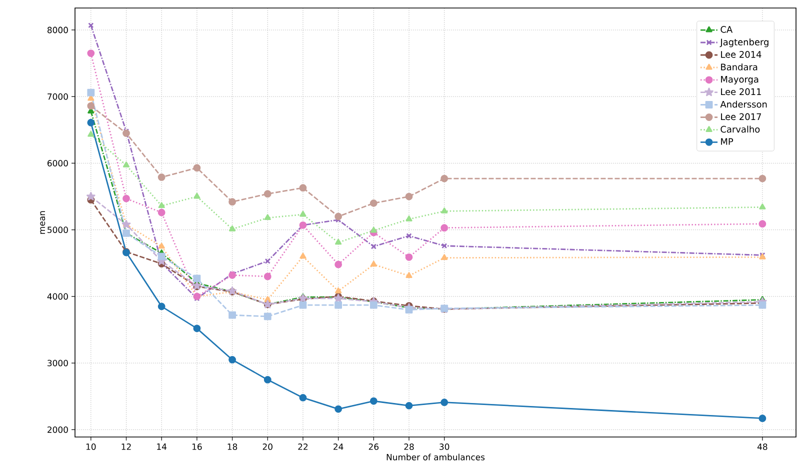 This screenshot has width=803, height=476. I want to click on x-tick-label: 18, so click(233, 447).